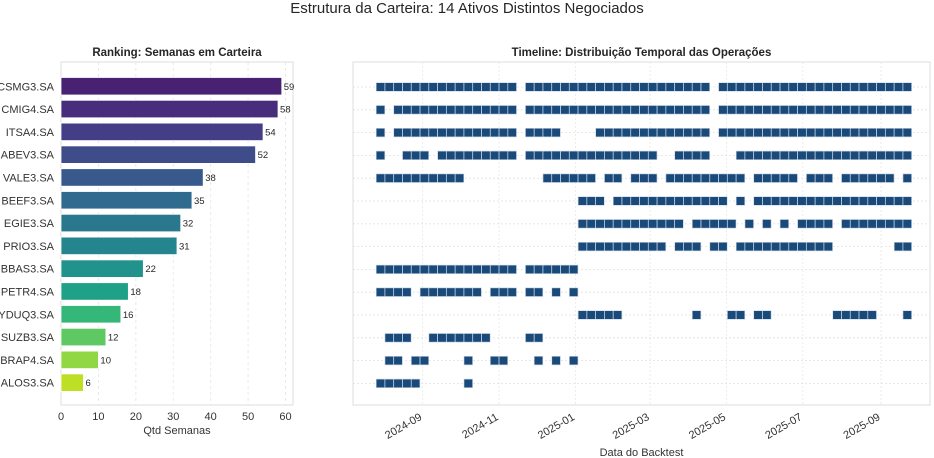  Describe the element at coordinates (403, 426) in the screenshot. I see `timeline-x-tick: 2024-09` at that location.